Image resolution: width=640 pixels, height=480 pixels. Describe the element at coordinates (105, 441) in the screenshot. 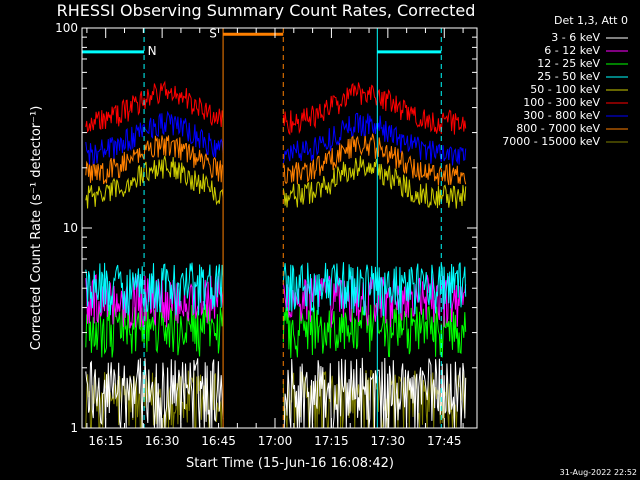

I see `x-tick-label: 16:15` at that location.